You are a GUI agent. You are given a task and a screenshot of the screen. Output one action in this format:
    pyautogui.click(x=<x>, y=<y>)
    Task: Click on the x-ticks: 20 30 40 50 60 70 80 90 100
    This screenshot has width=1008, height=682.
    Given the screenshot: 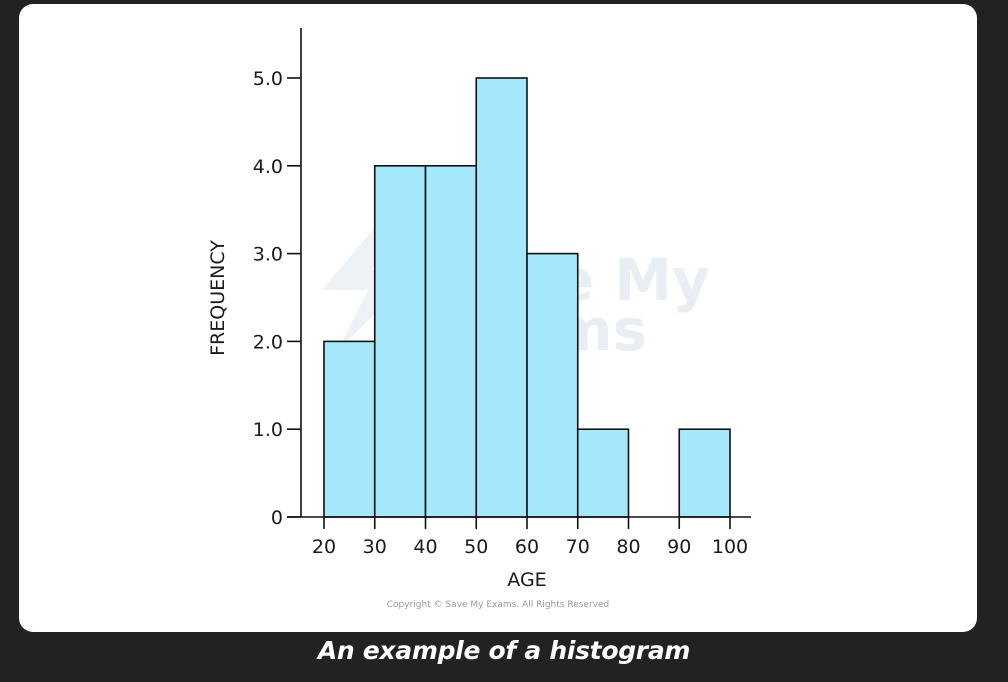 What is the action you would take?
    pyautogui.click(x=530, y=537)
    